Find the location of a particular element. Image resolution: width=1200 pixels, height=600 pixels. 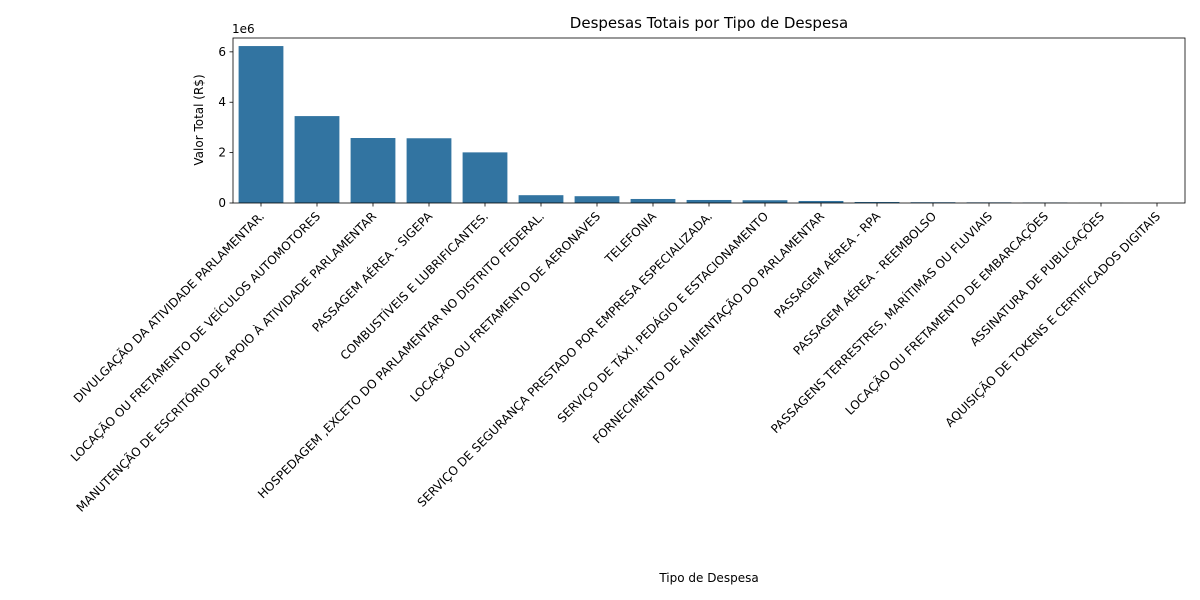

y-axis-label: Valor Total (R$) is located at coordinates (199, 119).